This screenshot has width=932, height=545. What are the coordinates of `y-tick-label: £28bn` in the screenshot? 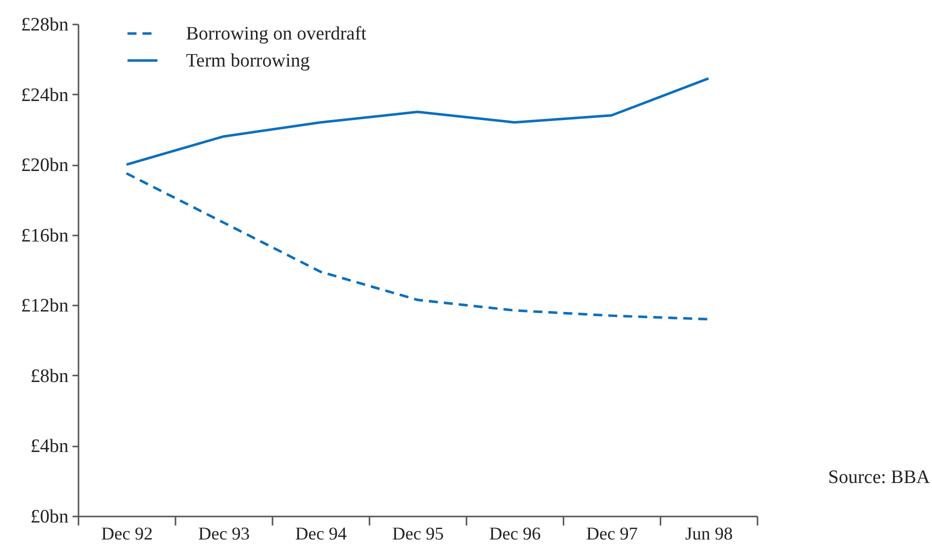 It's located at (45, 25).